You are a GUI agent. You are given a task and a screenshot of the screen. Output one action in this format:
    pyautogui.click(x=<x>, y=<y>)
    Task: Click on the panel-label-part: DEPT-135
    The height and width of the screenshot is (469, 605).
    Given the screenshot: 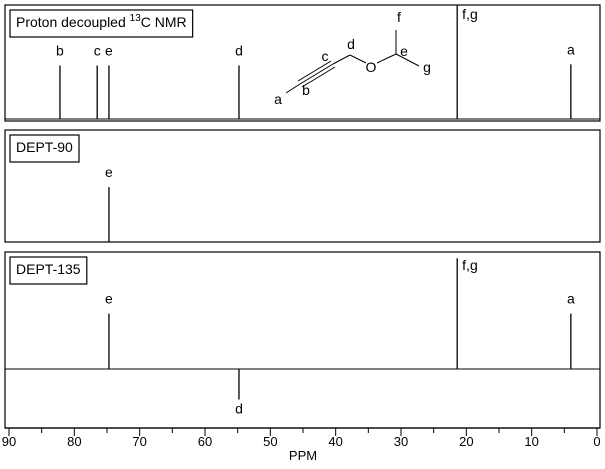 What is the action you would take?
    pyautogui.click(x=48, y=269)
    